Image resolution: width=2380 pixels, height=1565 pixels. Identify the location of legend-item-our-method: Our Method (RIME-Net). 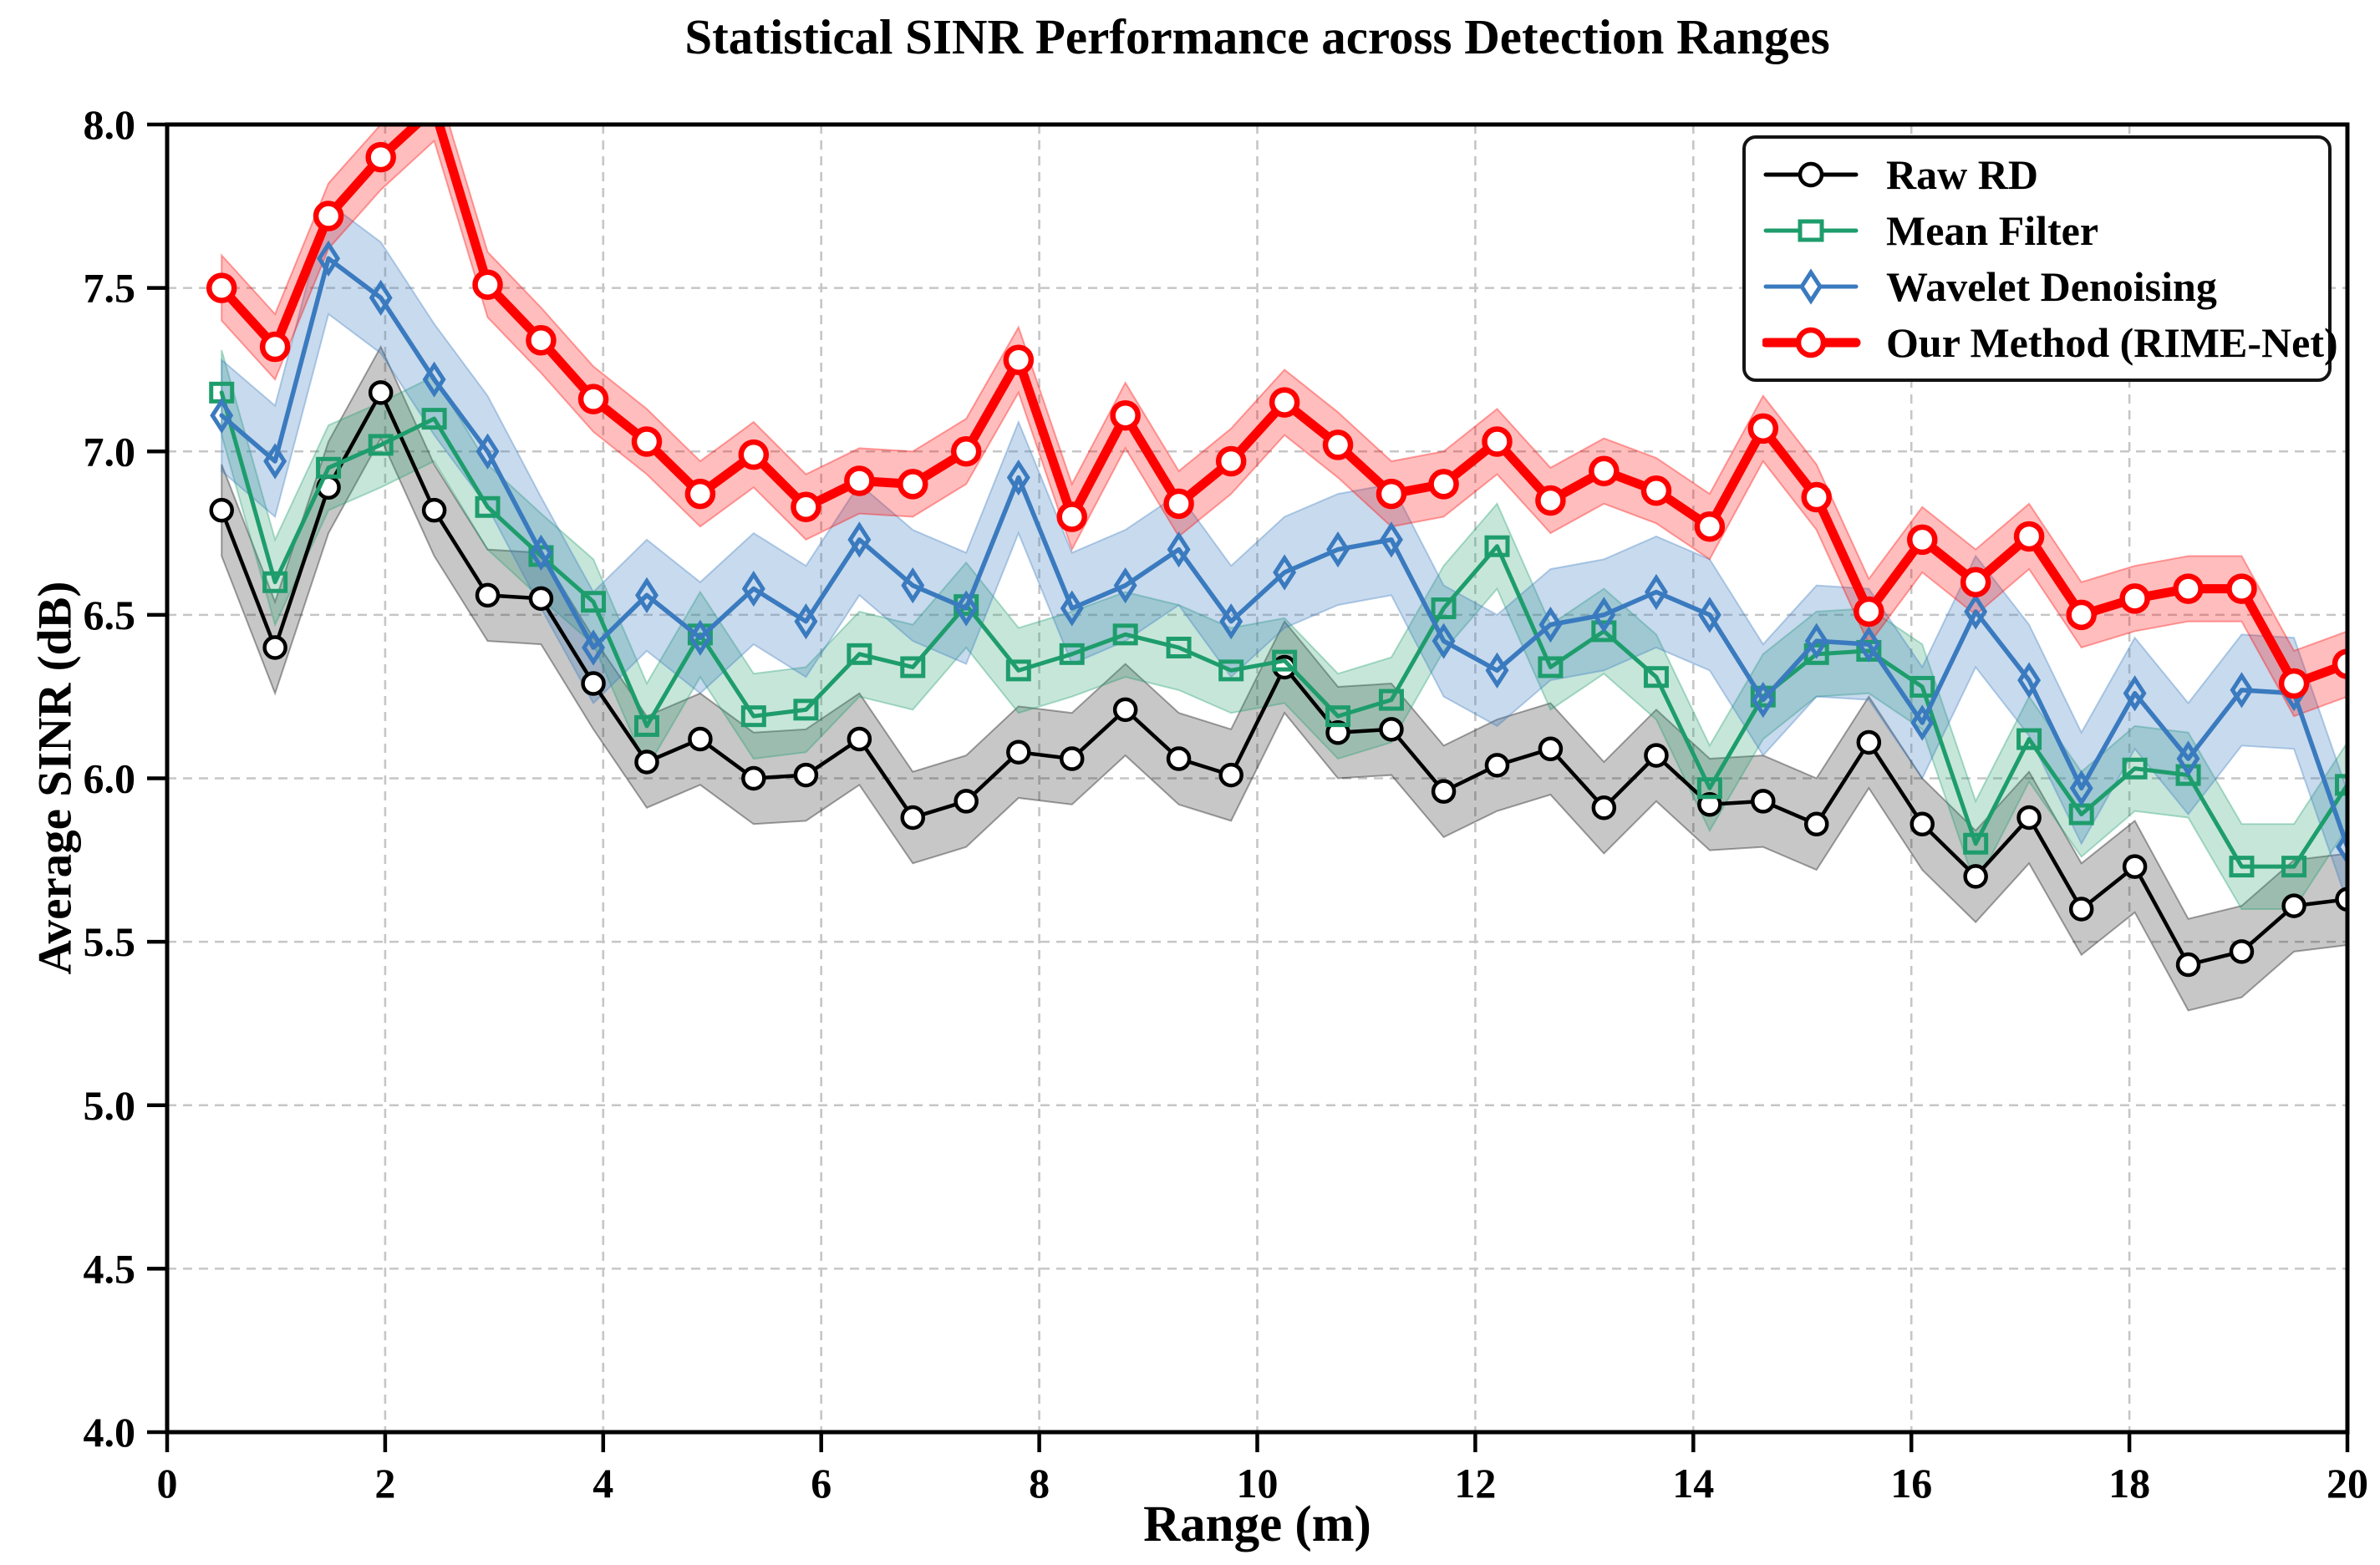
(2050, 342).